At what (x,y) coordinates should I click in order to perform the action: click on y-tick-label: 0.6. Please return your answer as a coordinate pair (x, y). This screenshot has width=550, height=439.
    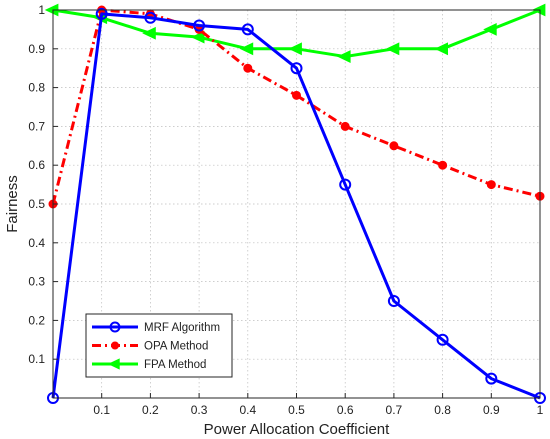
    Looking at the image, I should click on (36, 165).